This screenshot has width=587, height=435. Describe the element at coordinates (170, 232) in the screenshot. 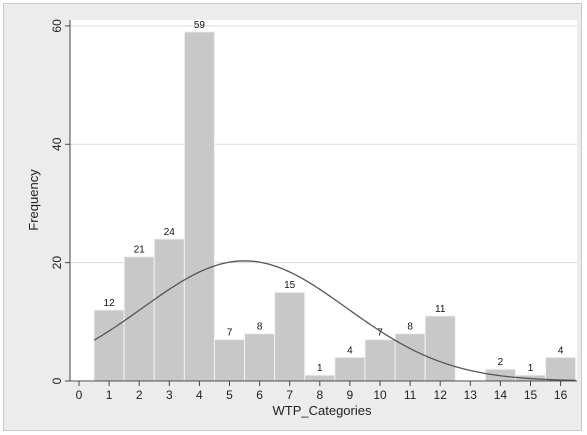

I see `bar-value-label: 24` at that location.